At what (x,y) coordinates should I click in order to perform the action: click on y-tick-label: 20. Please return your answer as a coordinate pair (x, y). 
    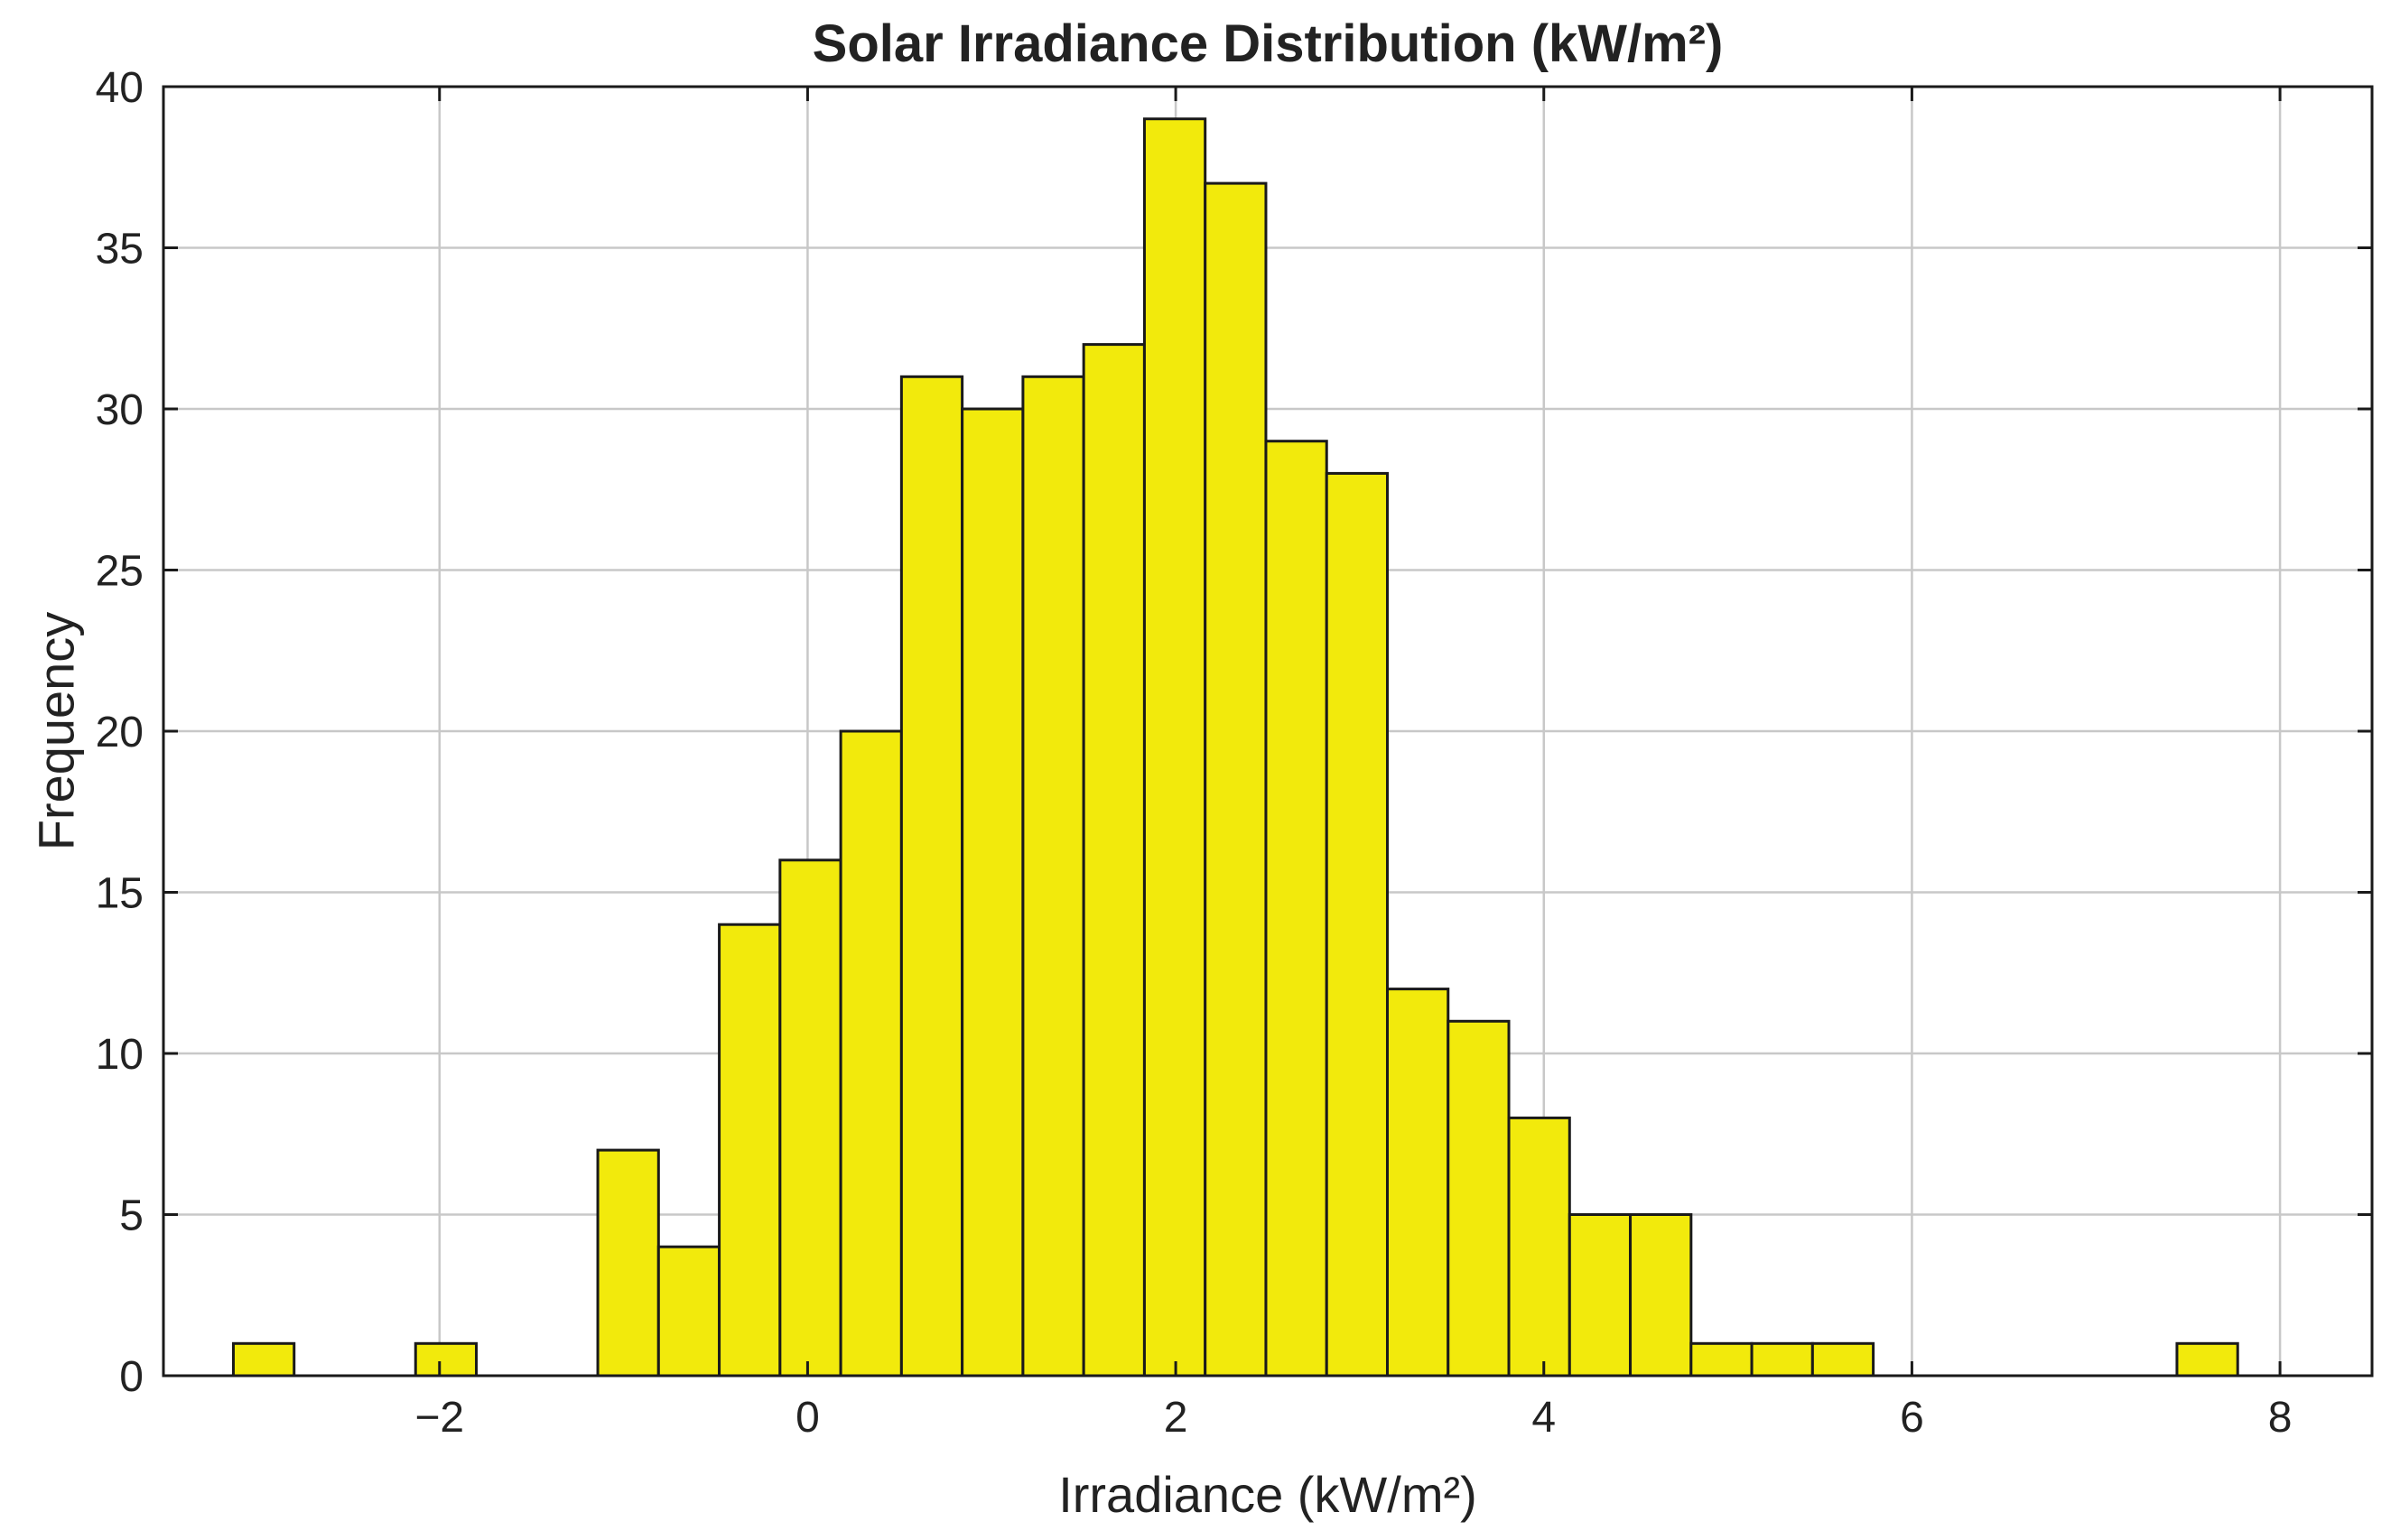
    Looking at the image, I should click on (120, 732).